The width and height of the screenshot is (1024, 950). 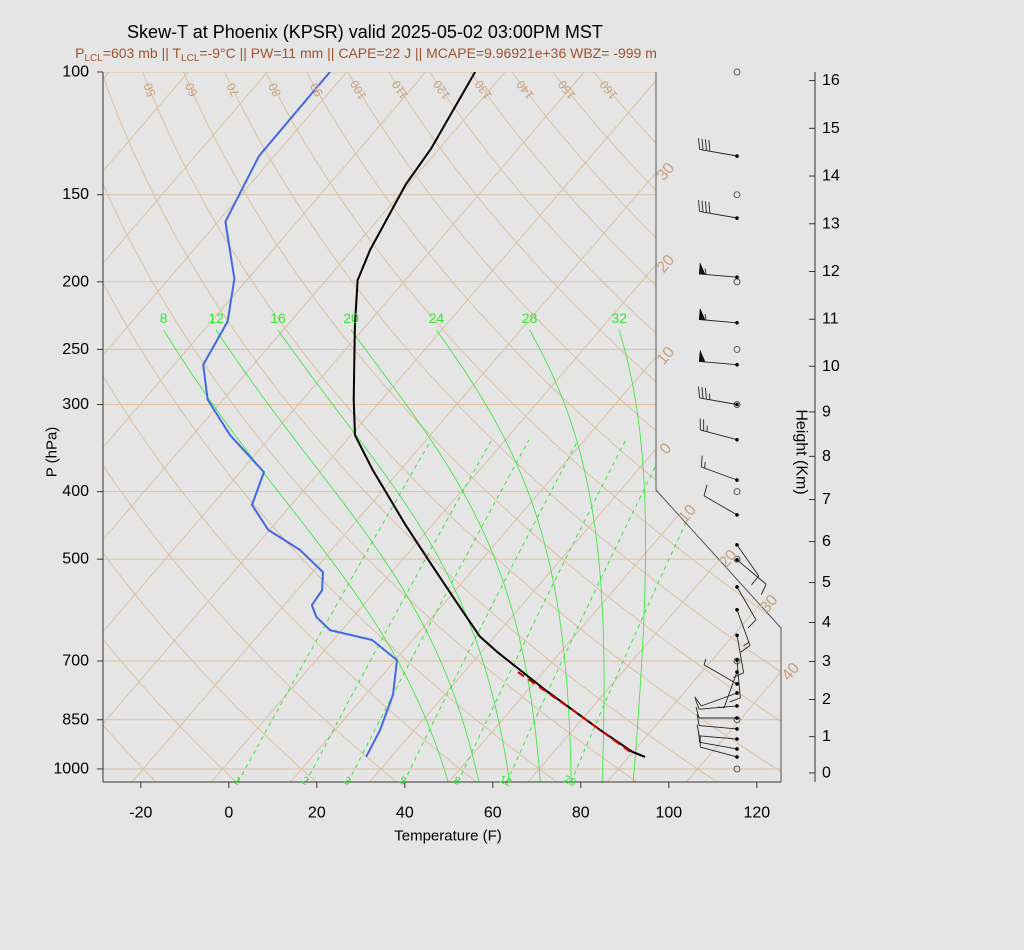 I want to click on profile-line, so click(x=574, y=712).